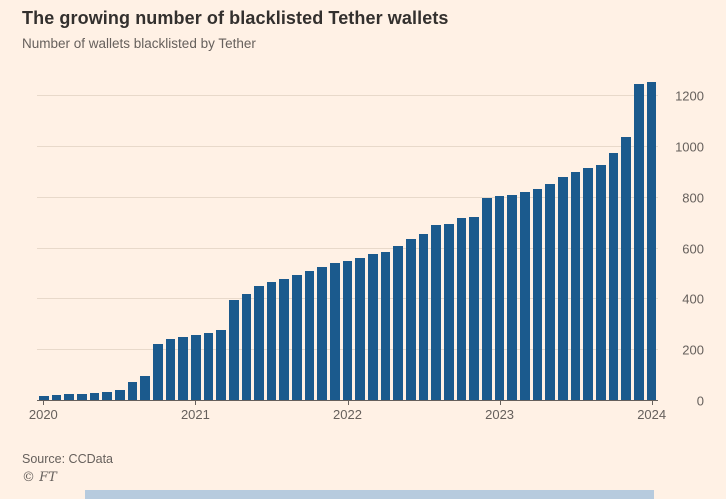 The width and height of the screenshot is (726, 499). What do you see at coordinates (43, 414) in the screenshot?
I see `x-axis-tick-label: 2020` at bounding box center [43, 414].